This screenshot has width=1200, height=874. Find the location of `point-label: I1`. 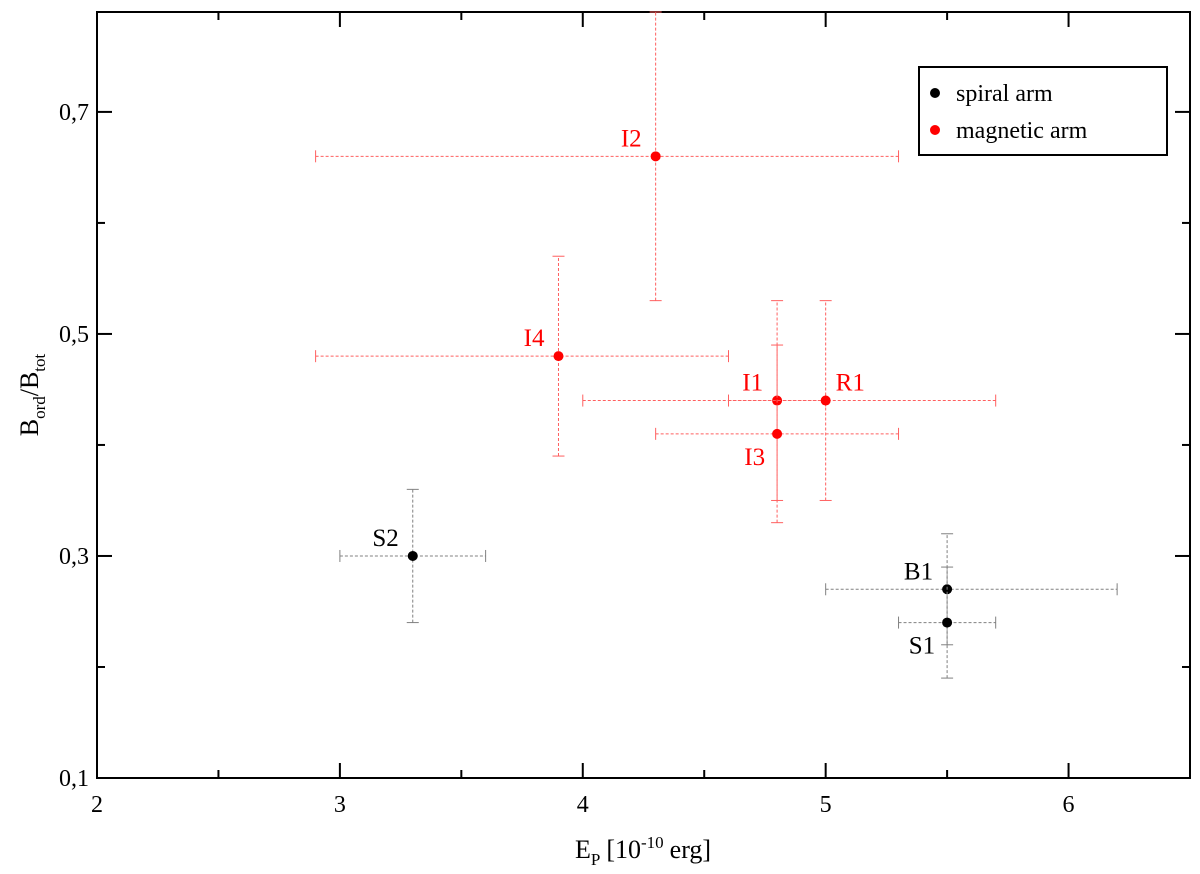

point-label: I1 is located at coordinates (752, 383).